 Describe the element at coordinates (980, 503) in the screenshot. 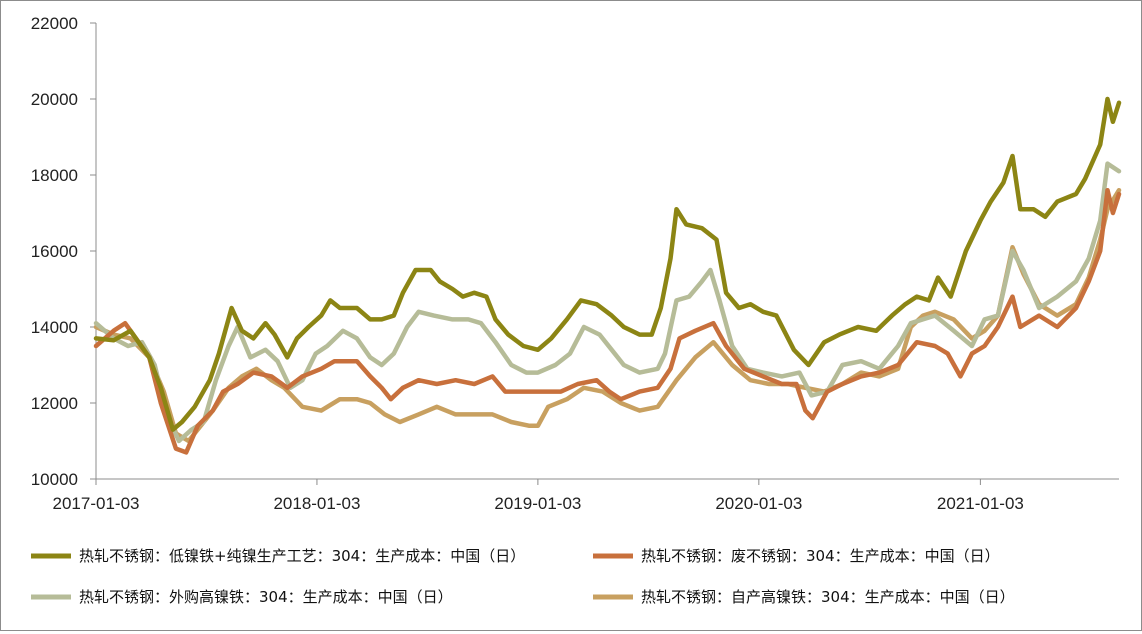

I see `x-tick-label: 2021-01-03` at that location.